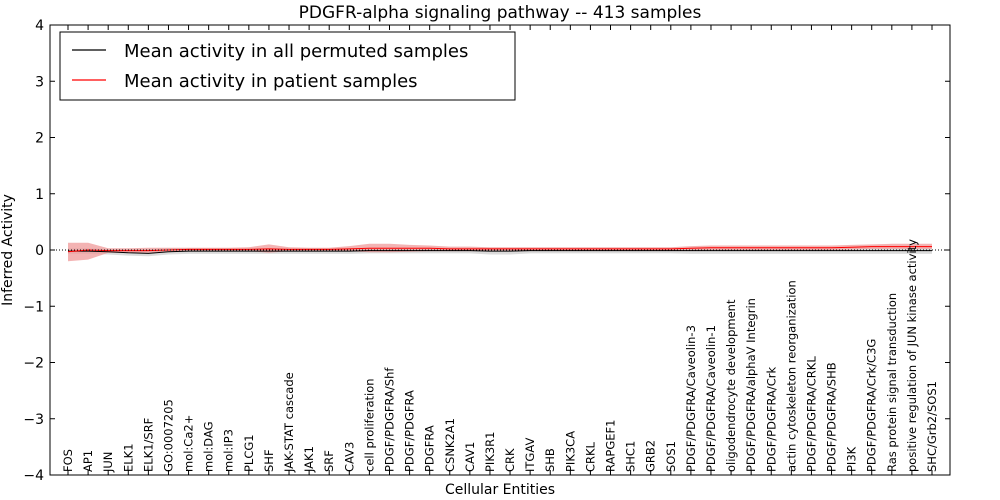 The width and height of the screenshot is (1000, 500). What do you see at coordinates (33, 307) in the screenshot?
I see `y-tick-label: −1` at bounding box center [33, 307].